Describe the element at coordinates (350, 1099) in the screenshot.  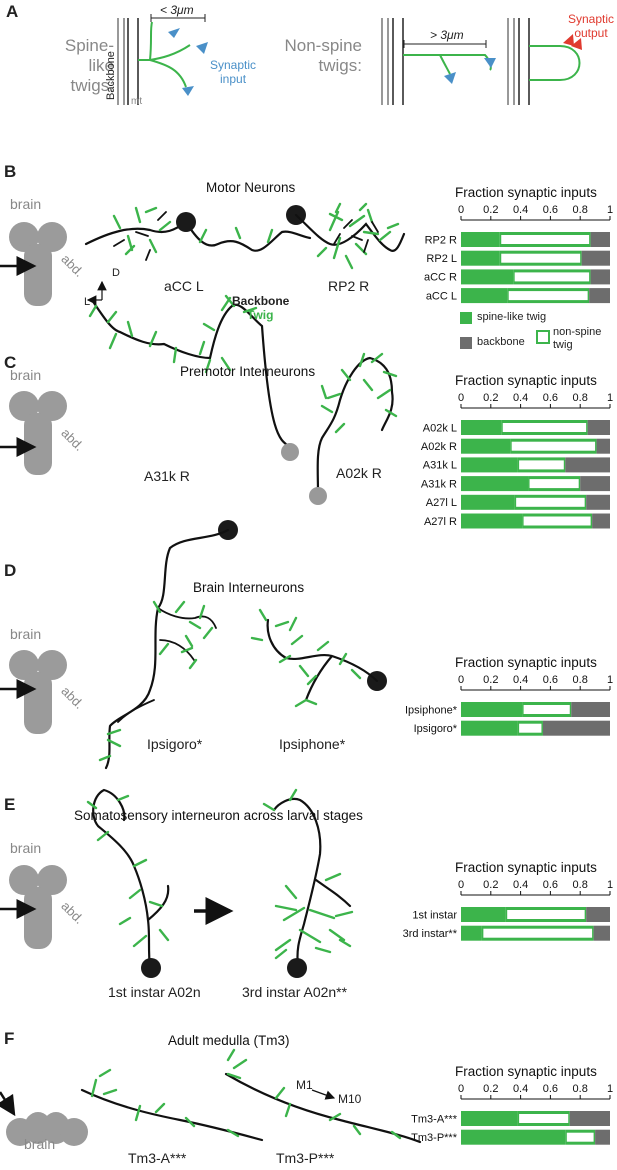
I see `m10-label: M10` at that location.